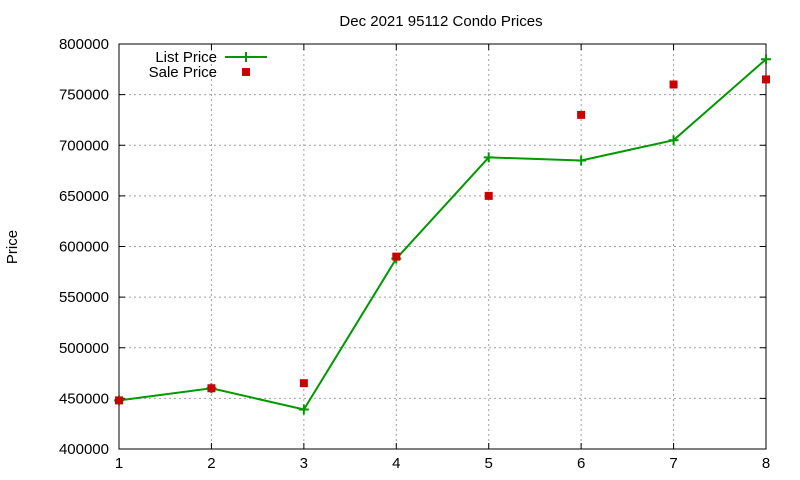  I want to click on x-tick-label: 6, so click(581, 463).